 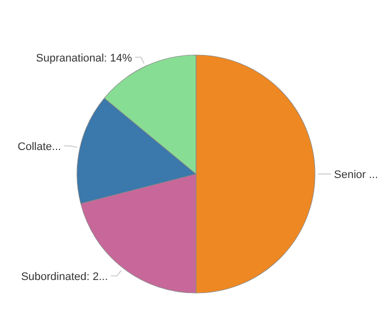 What do you see at coordinates (84, 58) in the screenshot?
I see `slice-label: Supranational: 14%` at bounding box center [84, 58].